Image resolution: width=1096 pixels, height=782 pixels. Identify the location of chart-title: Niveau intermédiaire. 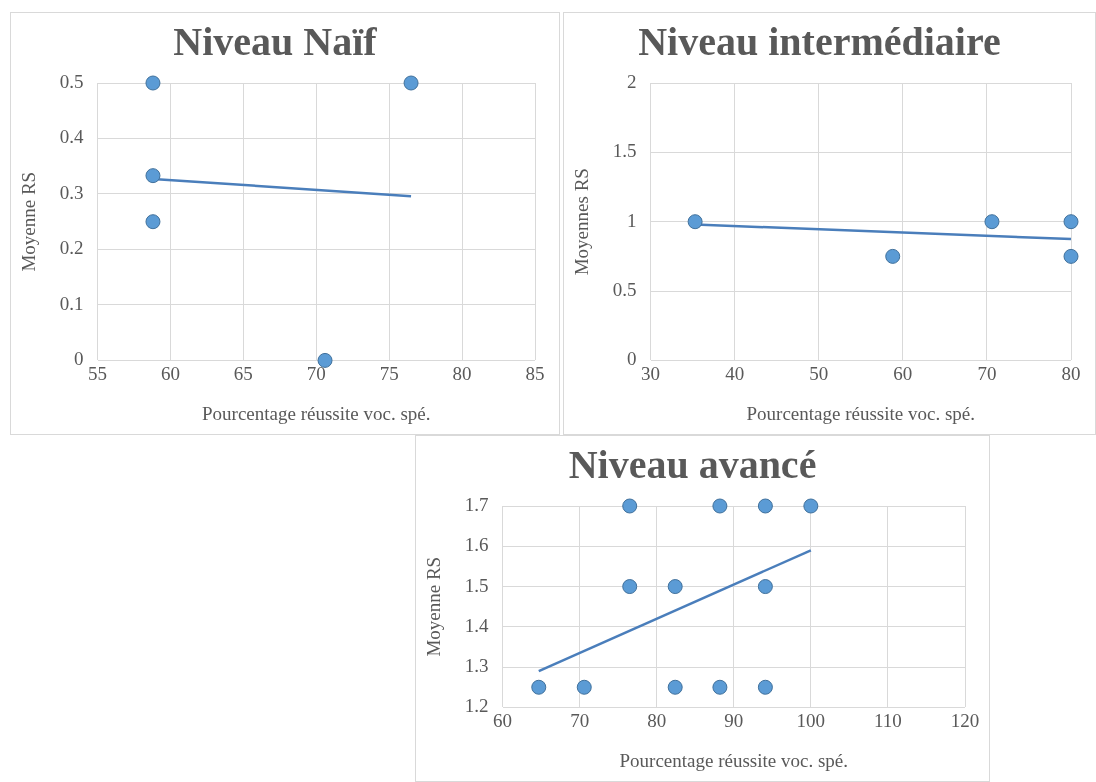
(819, 42).